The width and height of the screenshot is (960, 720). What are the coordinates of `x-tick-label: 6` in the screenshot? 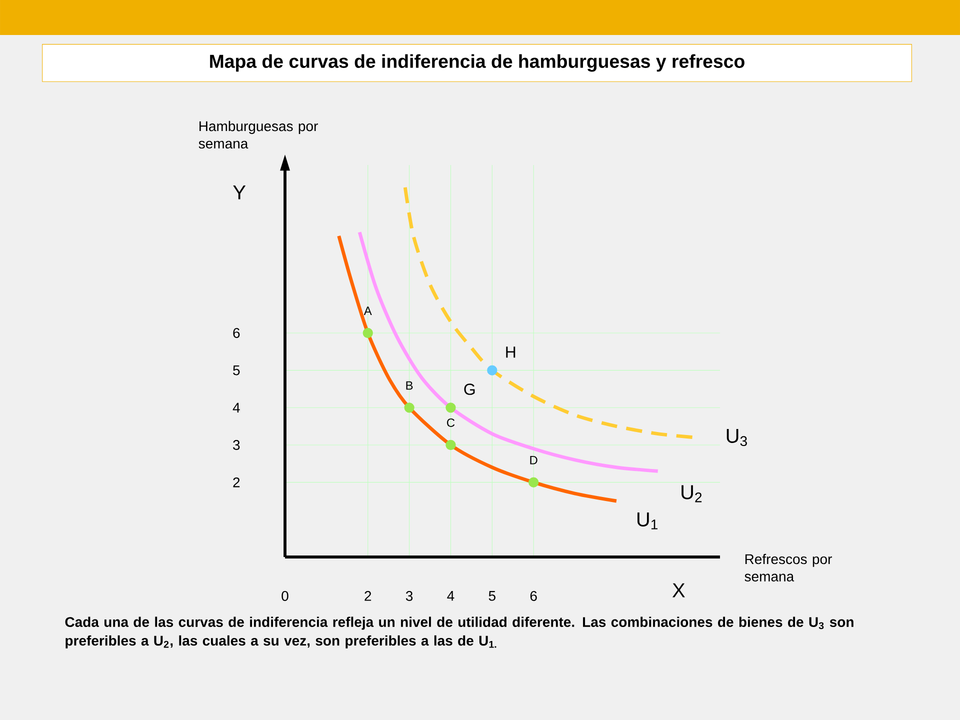 It's located at (533, 596).